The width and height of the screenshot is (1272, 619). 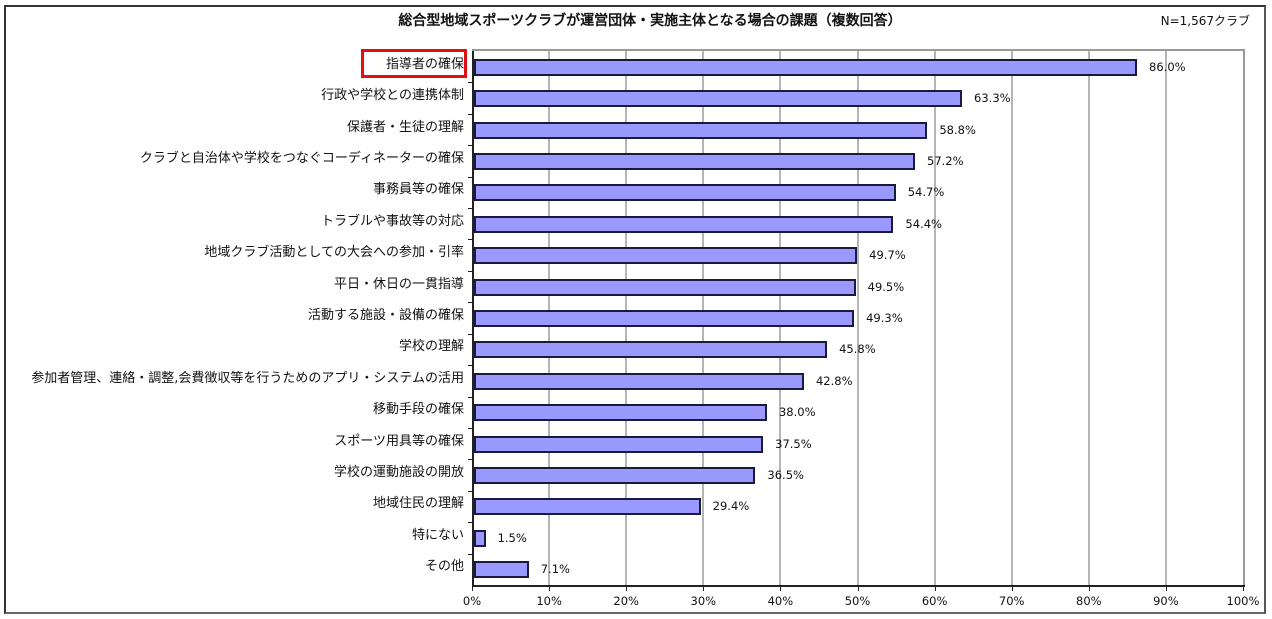 What do you see at coordinates (549, 601) in the screenshot?
I see `x-tick-label: 10%` at bounding box center [549, 601].